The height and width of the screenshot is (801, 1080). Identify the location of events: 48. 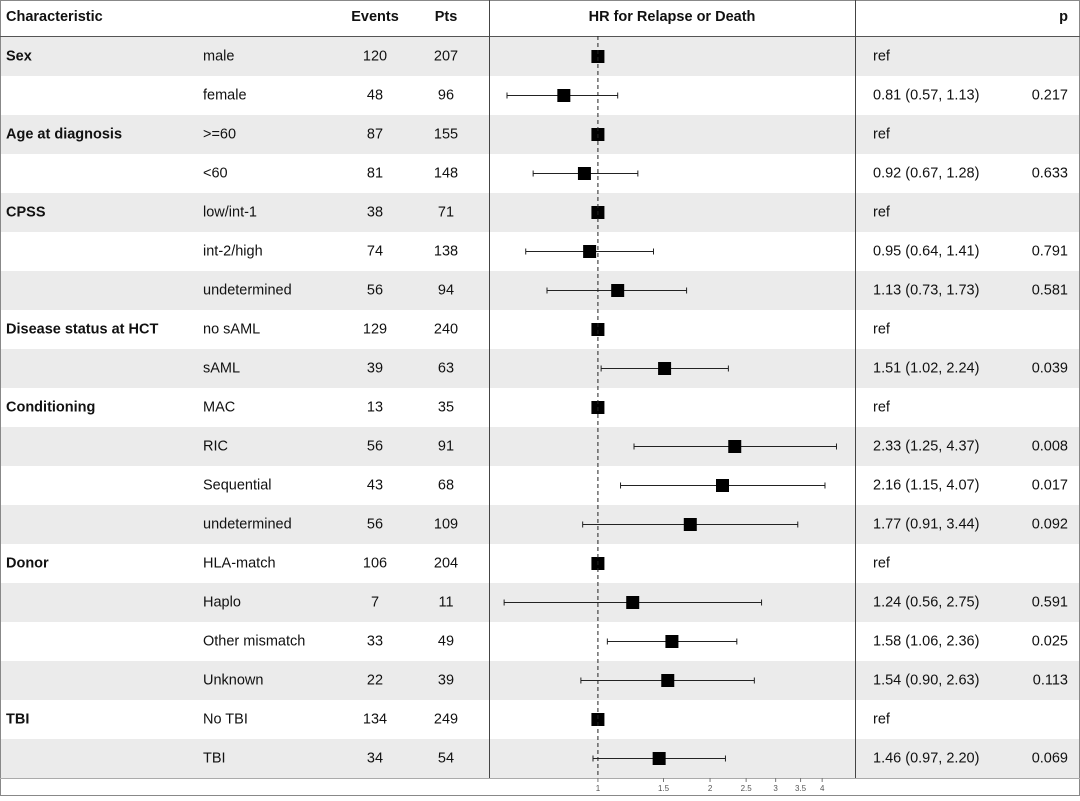
(375, 95).